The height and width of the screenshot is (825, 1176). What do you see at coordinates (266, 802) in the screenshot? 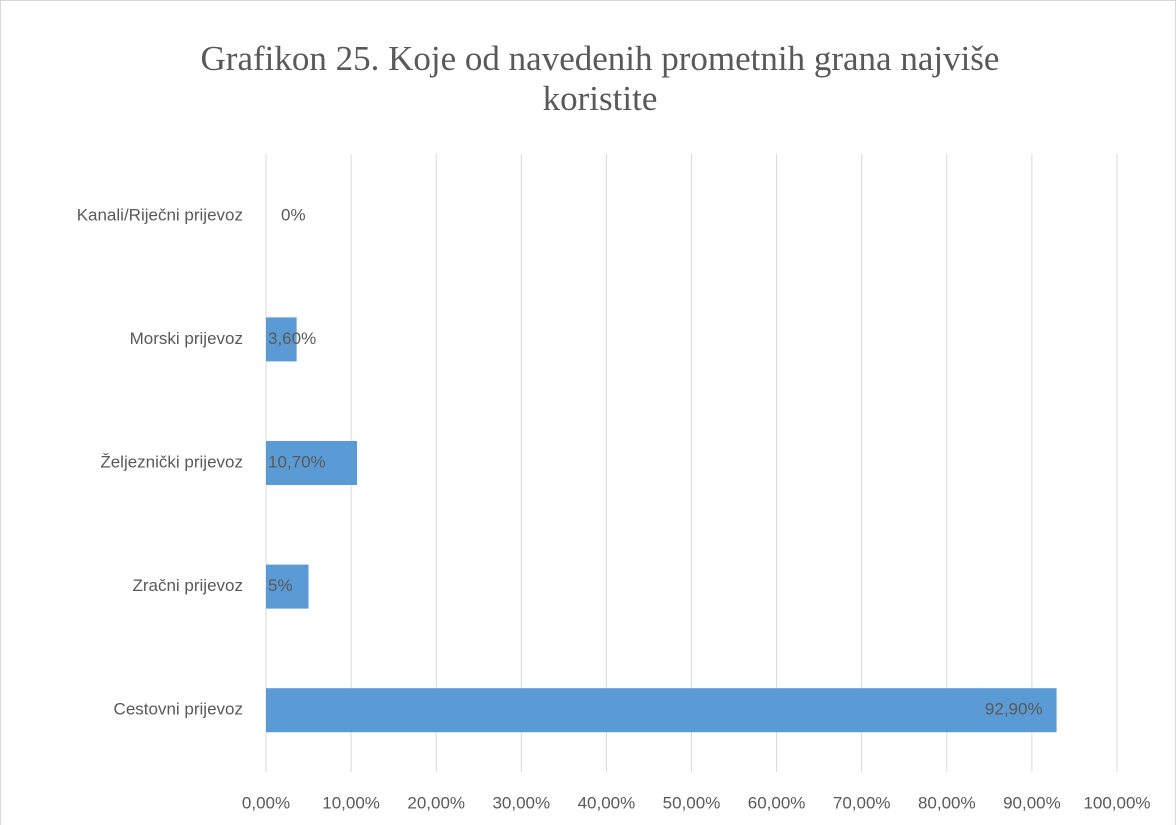
I see `x-tick-label: 0,00%` at bounding box center [266, 802].